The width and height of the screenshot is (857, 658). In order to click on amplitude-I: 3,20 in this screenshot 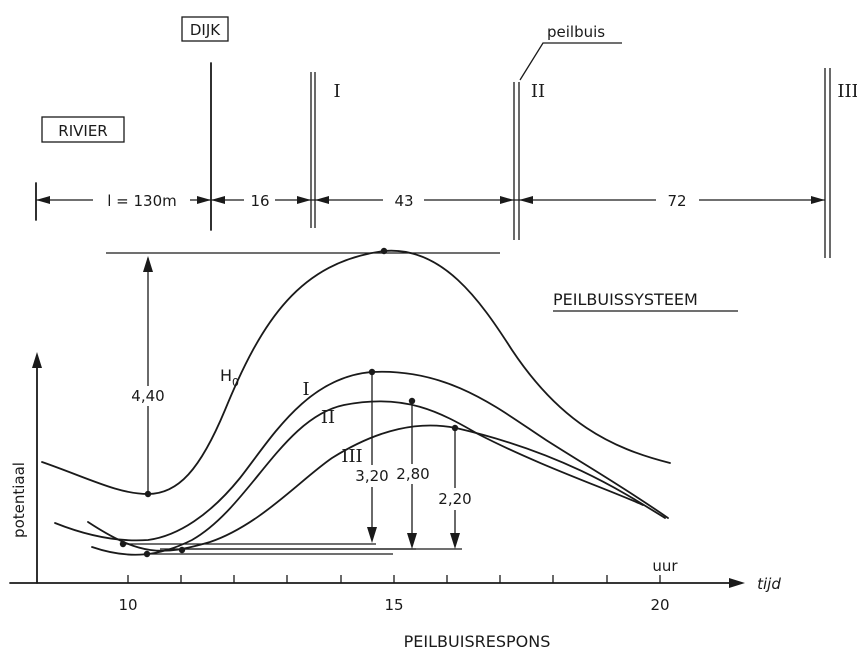, I will do `click(371, 476)`.